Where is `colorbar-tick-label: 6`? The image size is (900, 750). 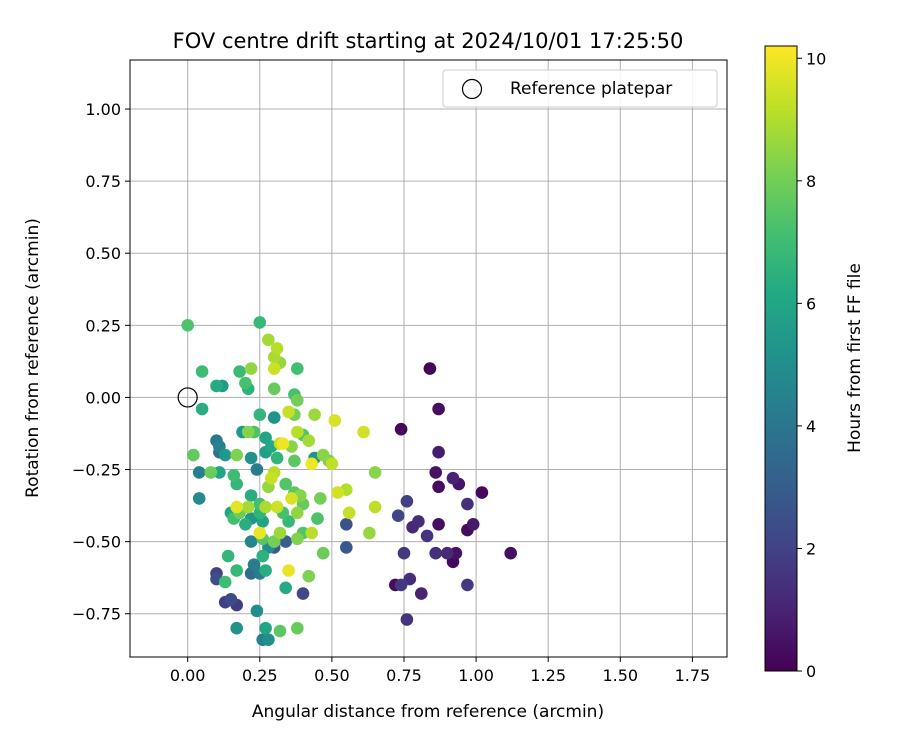 colorbar-tick-label: 6 is located at coordinates (811, 303).